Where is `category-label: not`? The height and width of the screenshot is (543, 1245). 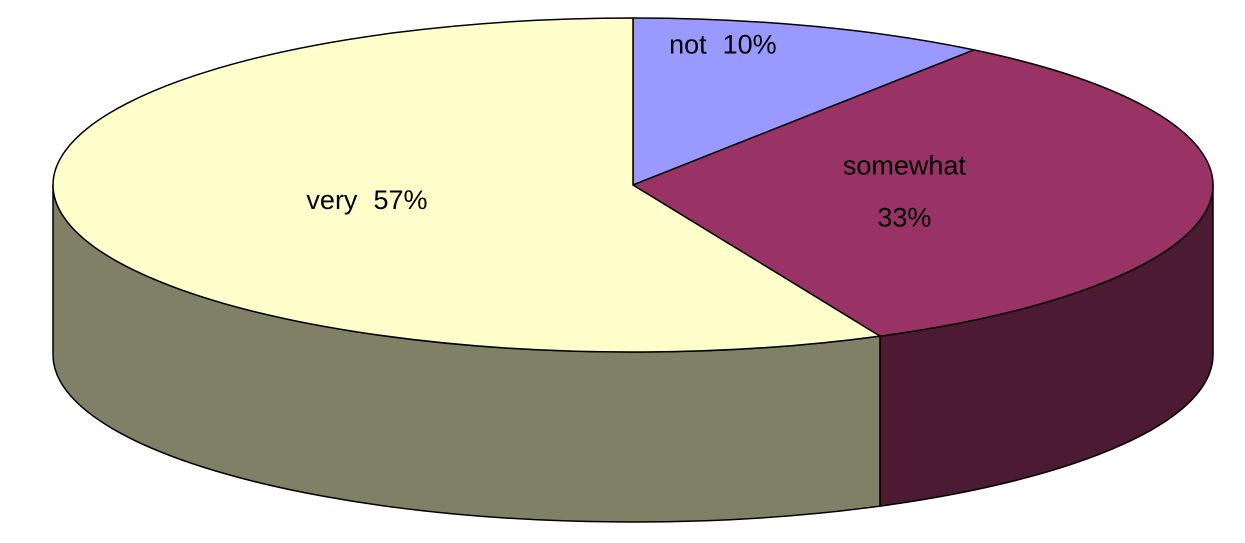
category-label: not is located at coordinates (688, 45).